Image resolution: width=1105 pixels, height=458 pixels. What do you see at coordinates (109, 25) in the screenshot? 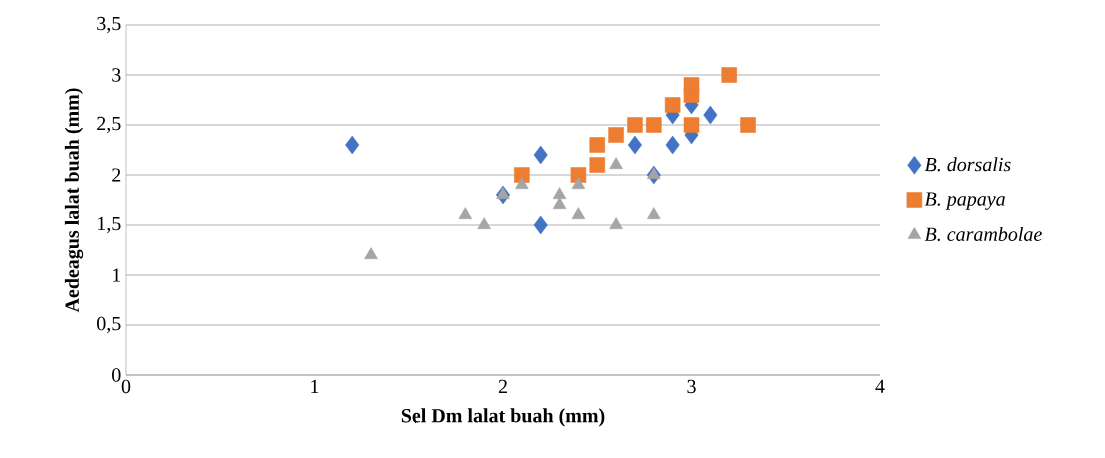
I see `y-tick-label: 3,5` at bounding box center [109, 25].